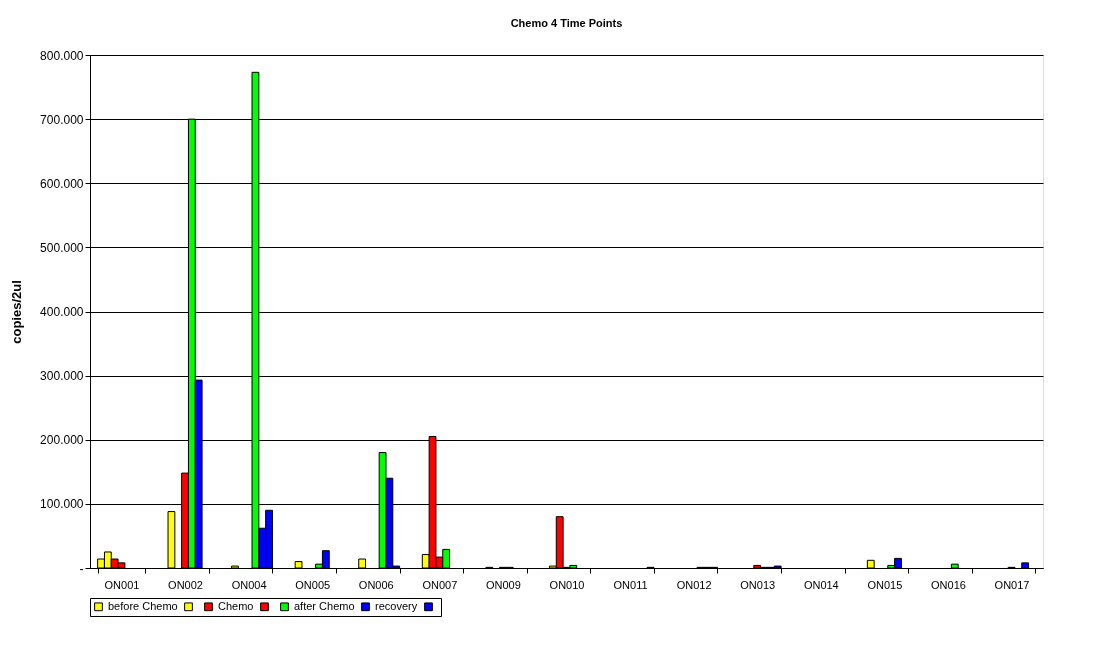 This screenshot has height=668, width=1119. I want to click on y-tick-label: -, so click(81, 568).